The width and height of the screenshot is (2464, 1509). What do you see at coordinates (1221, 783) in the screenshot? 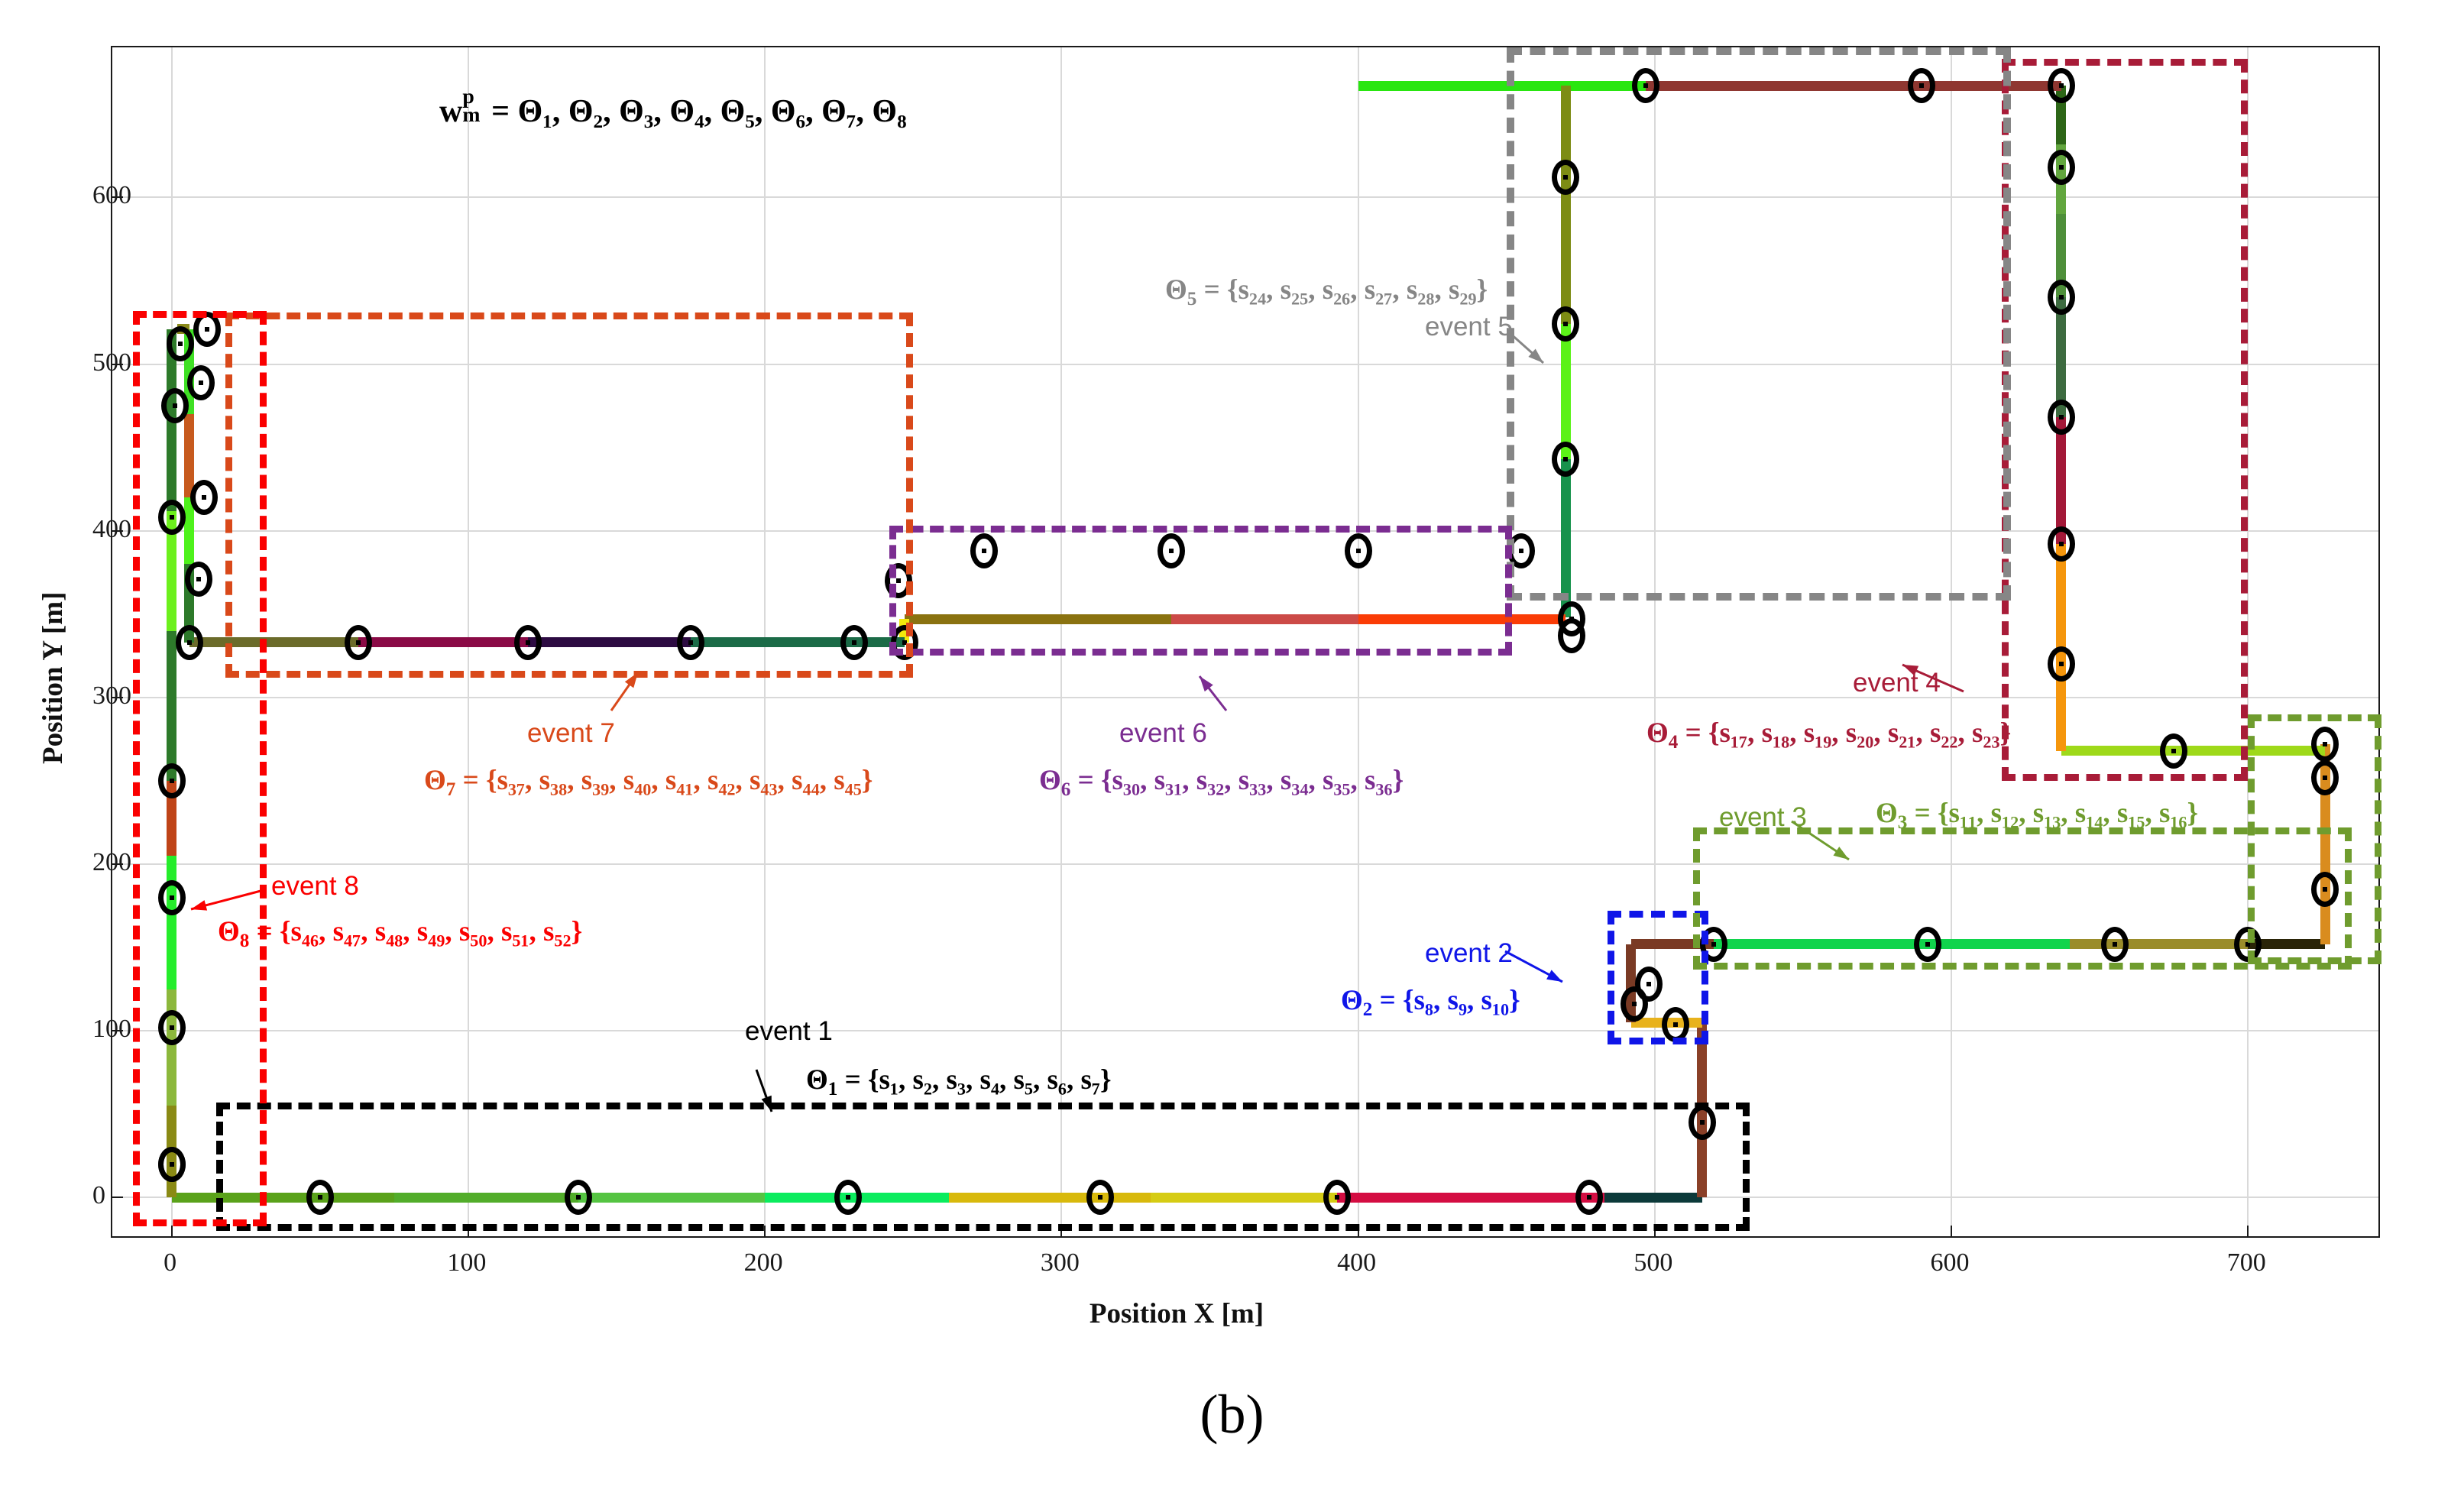
I see `event-set-6: Θ6 = {s₃₀, s₃₁, s₃₂, s₃₃, s₃₄, s₃₅, s₃₆}` at bounding box center [1221, 783].